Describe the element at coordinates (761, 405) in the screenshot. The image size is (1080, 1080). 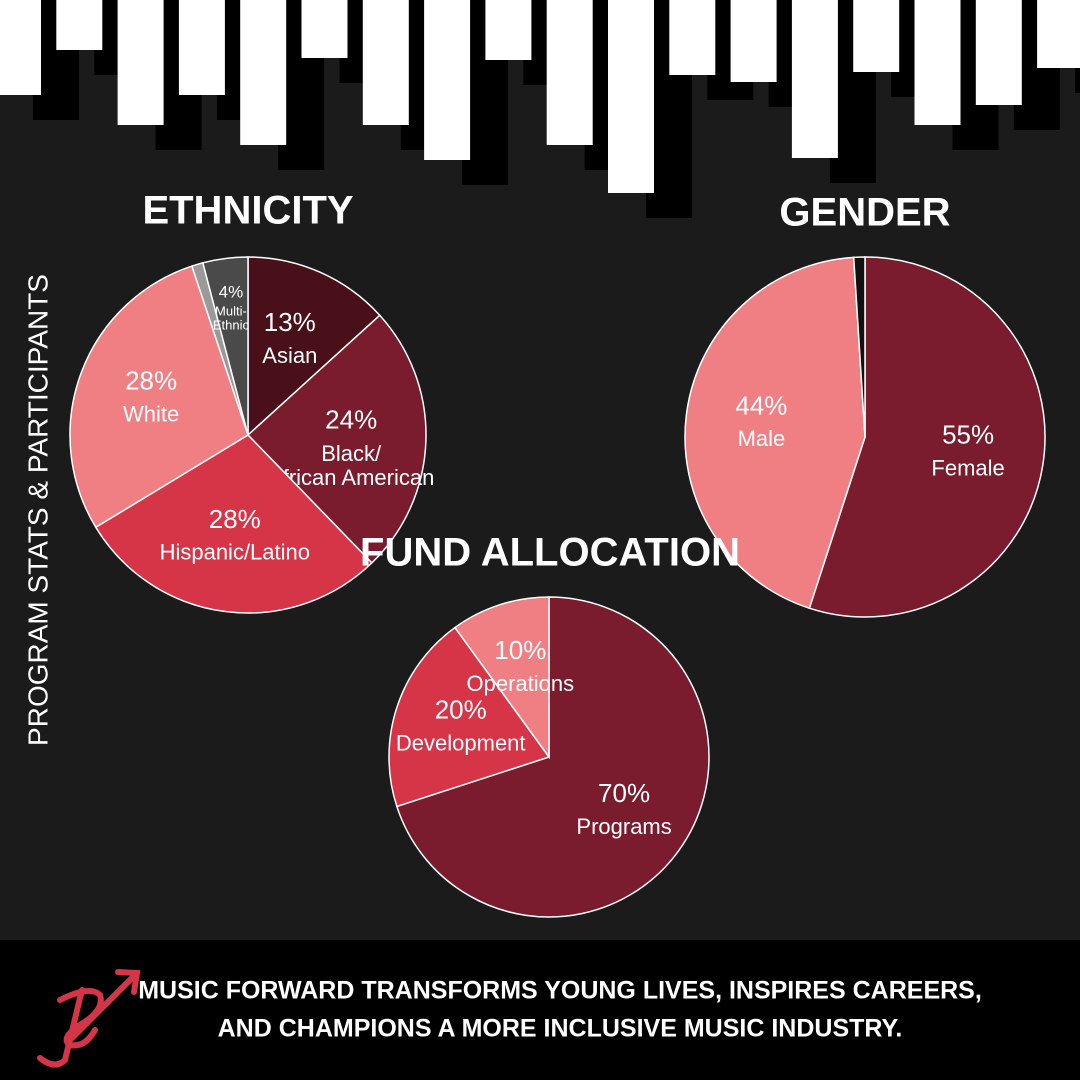
I see `value-label: 44%` at that location.